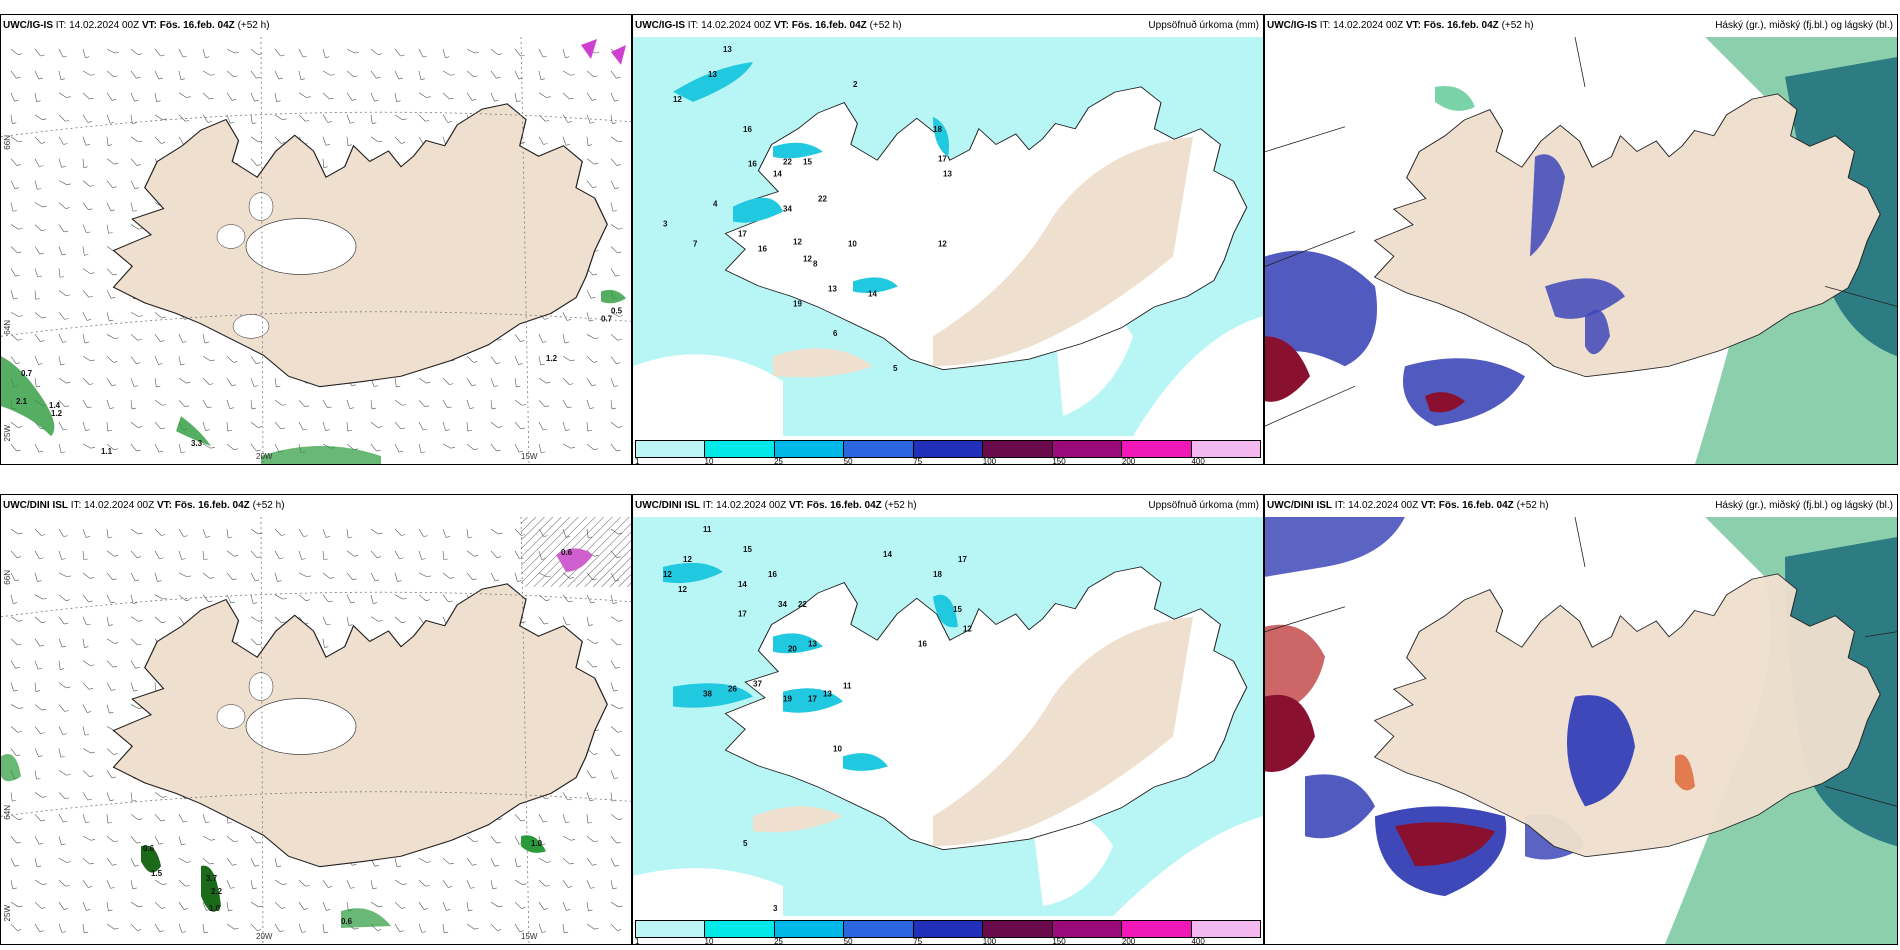 This screenshot has width=1900, height=950. I want to click on legend-tick-label: 200, so click(1128, 461).